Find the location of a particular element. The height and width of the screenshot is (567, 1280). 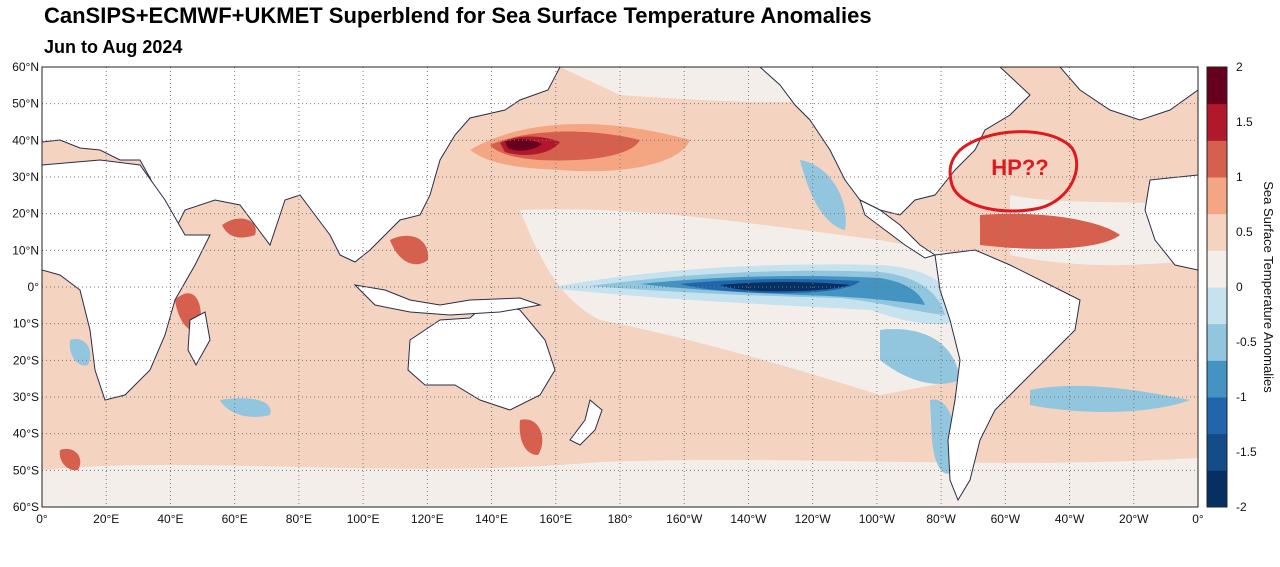

latitude-tick-label: 30°N is located at coordinates (25, 177).